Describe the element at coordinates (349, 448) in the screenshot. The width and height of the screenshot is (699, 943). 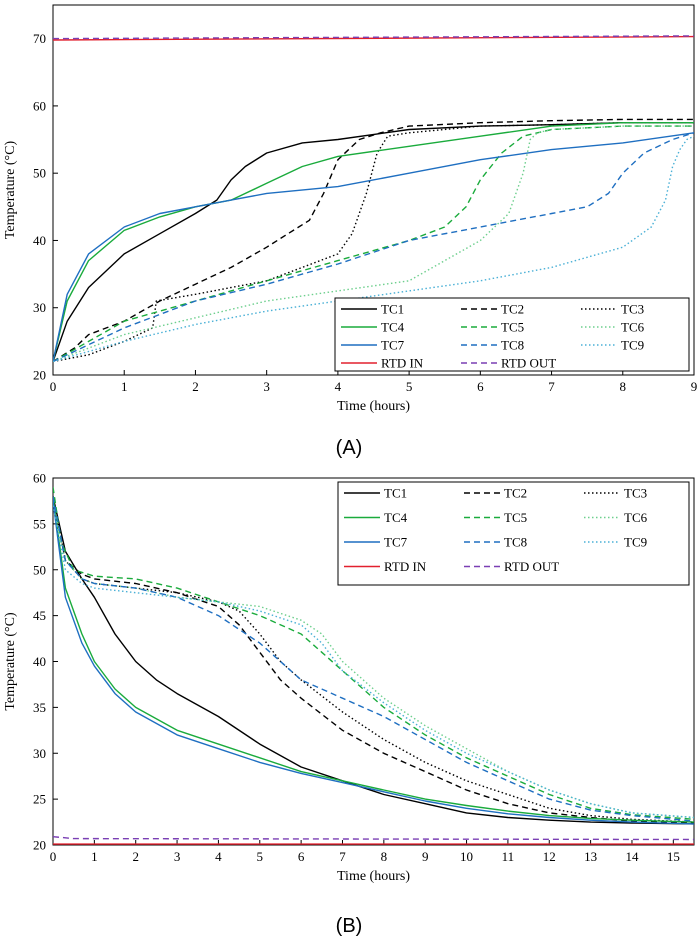
I see `panel-label-a: (A)` at that location.